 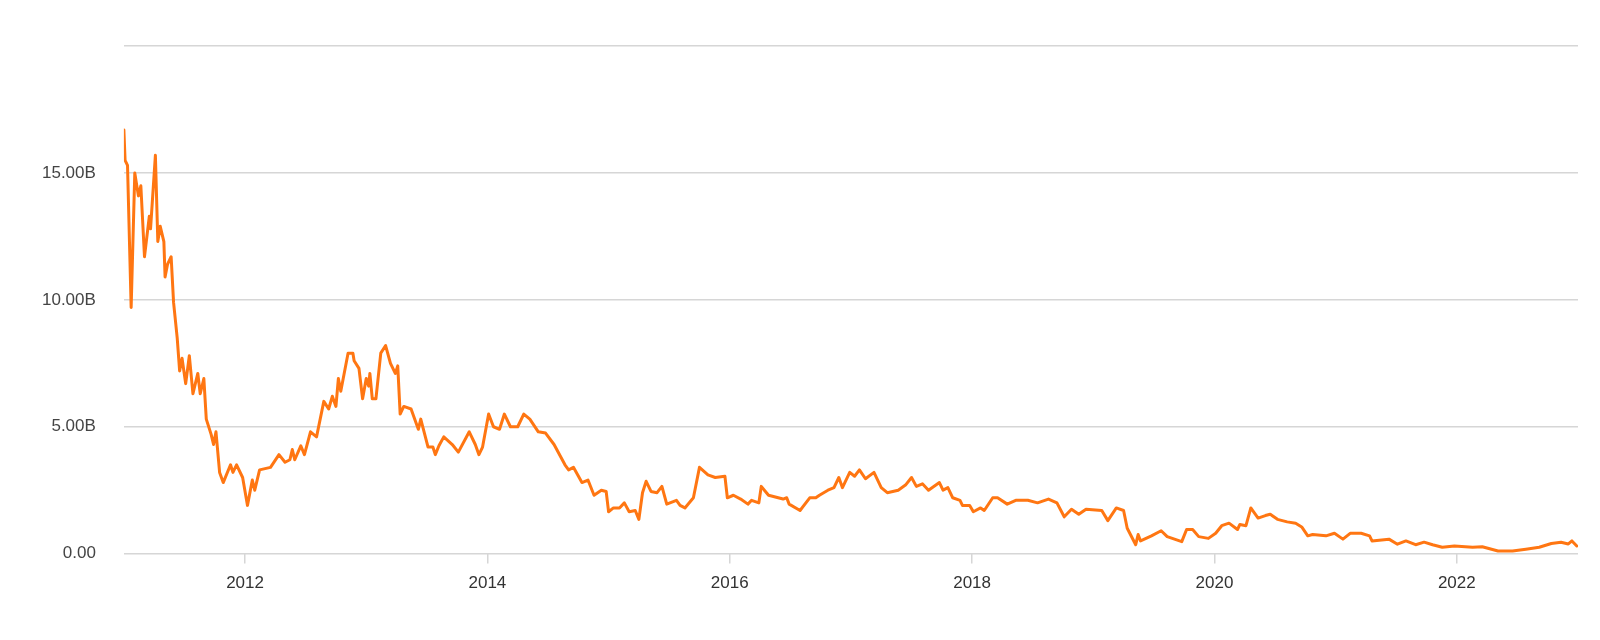 I want to click on x-tick-label: 2012, so click(x=245, y=583).